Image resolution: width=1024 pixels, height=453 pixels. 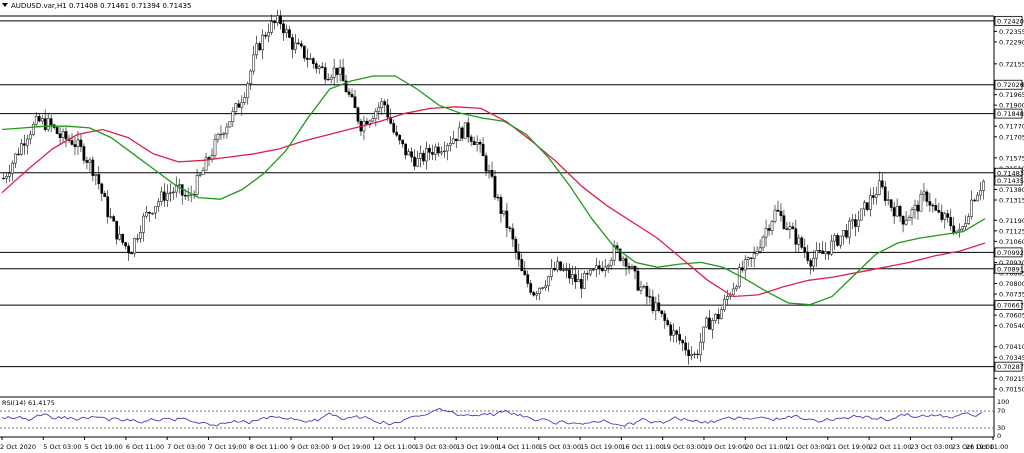 What do you see at coordinates (395, 447) in the screenshot?
I see `time-tick-label: 12 Oct 11:00` at bounding box center [395, 447].